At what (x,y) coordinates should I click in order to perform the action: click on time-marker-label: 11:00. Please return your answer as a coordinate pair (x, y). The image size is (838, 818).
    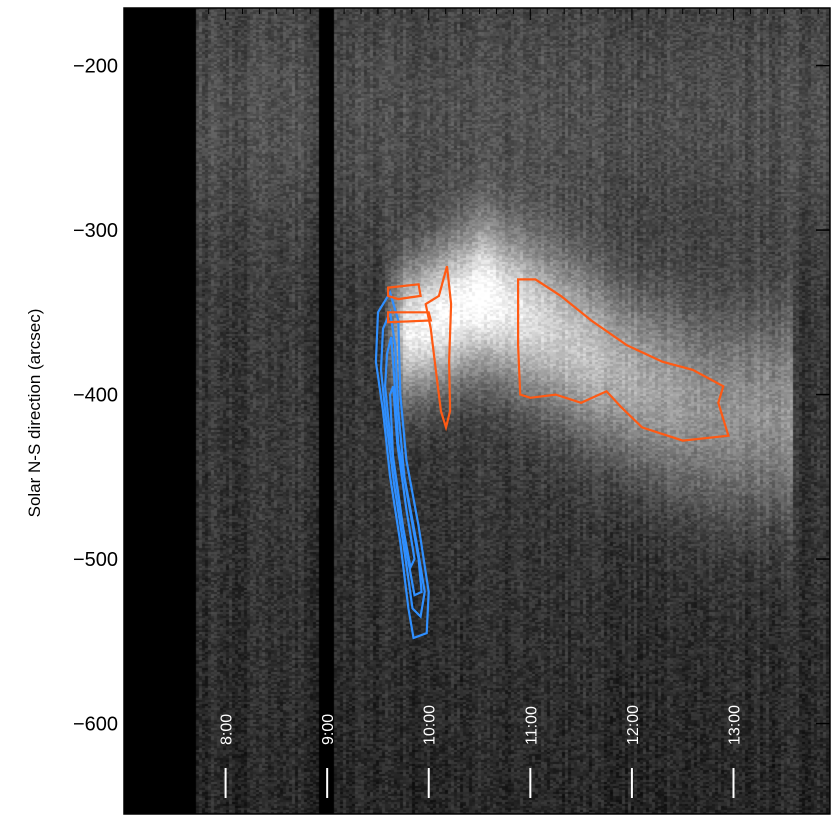
    Looking at the image, I should click on (531, 725).